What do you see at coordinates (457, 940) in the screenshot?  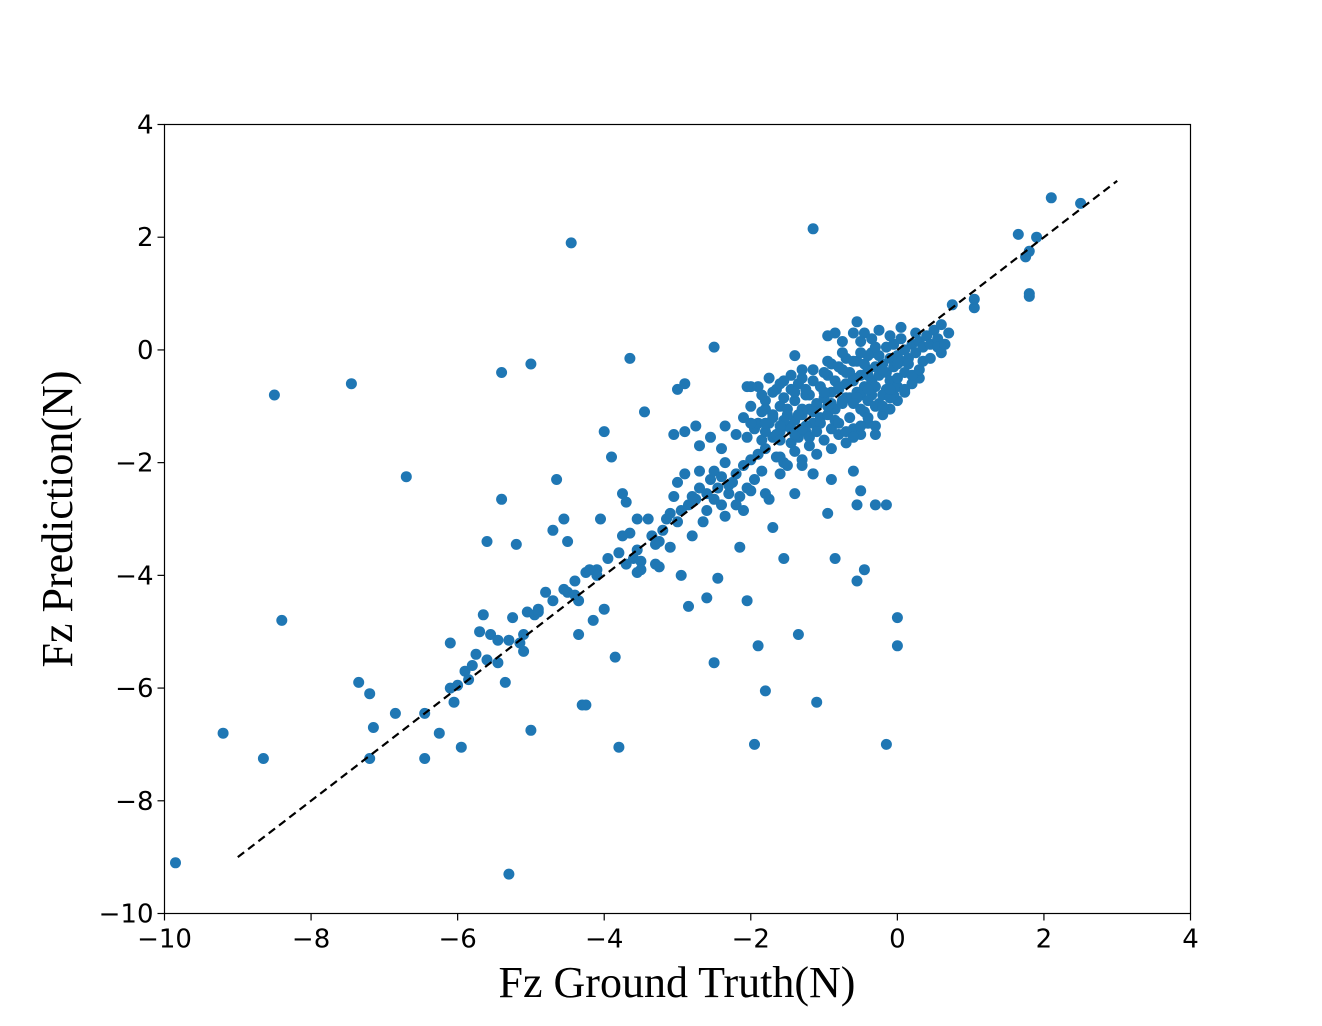 I see `x-tick-label: −6` at bounding box center [457, 940].